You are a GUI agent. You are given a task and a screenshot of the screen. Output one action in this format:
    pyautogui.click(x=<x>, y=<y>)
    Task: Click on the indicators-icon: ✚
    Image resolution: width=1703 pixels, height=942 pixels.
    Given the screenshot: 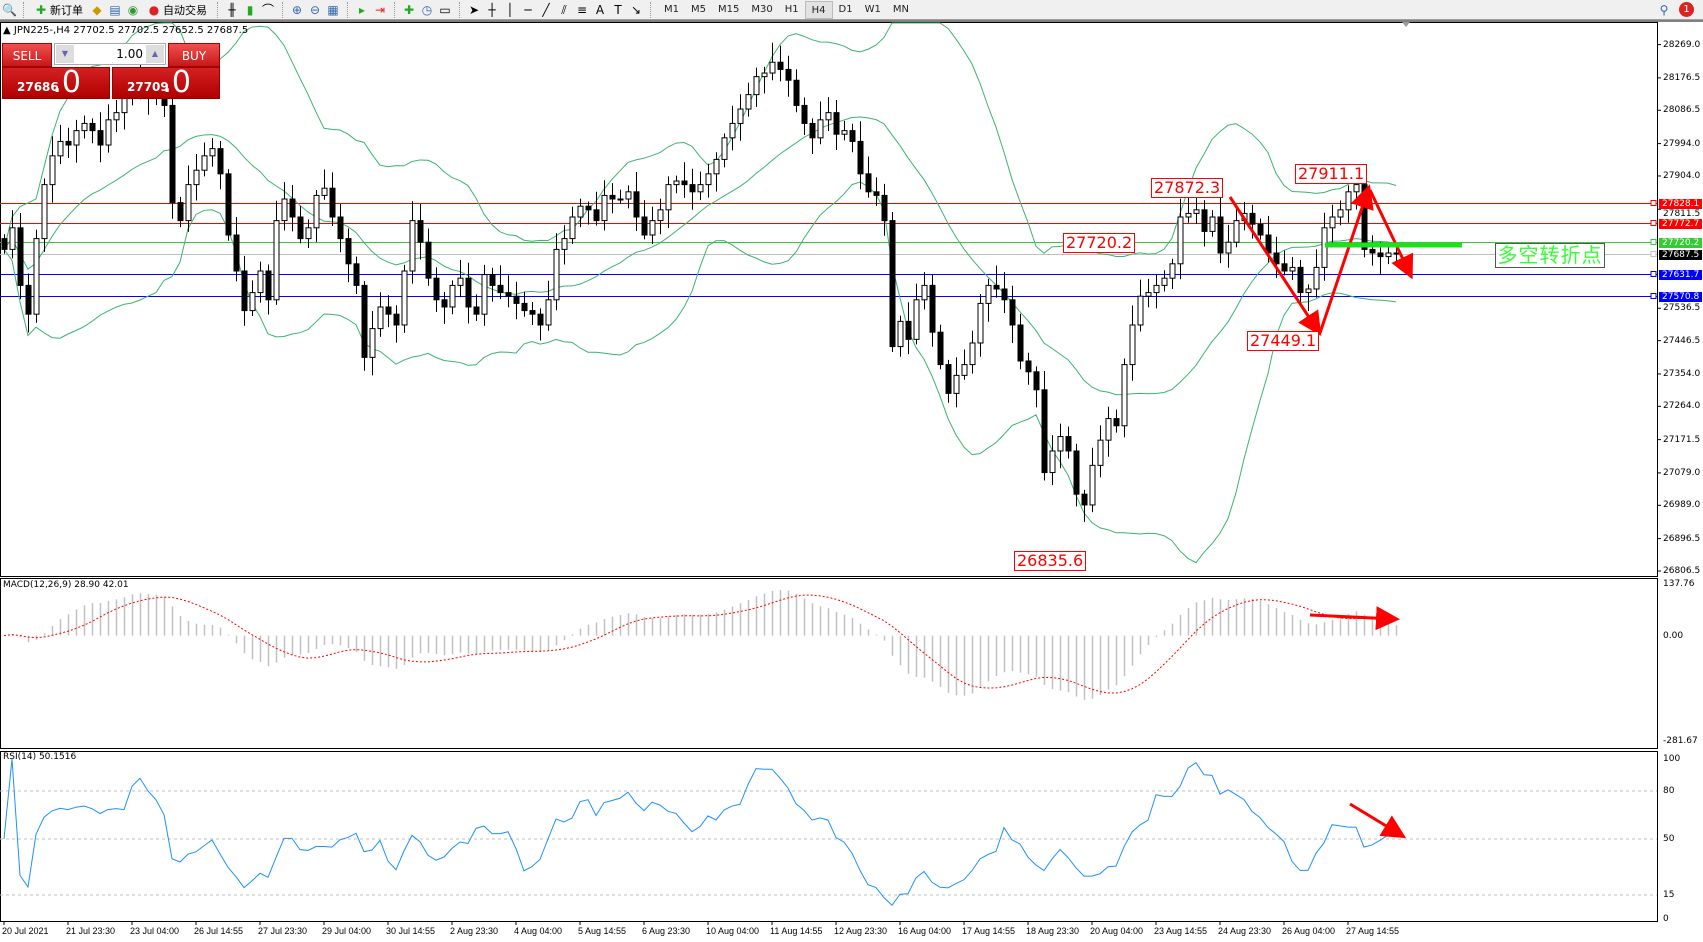 What is the action you would take?
    pyautogui.click(x=409, y=9)
    